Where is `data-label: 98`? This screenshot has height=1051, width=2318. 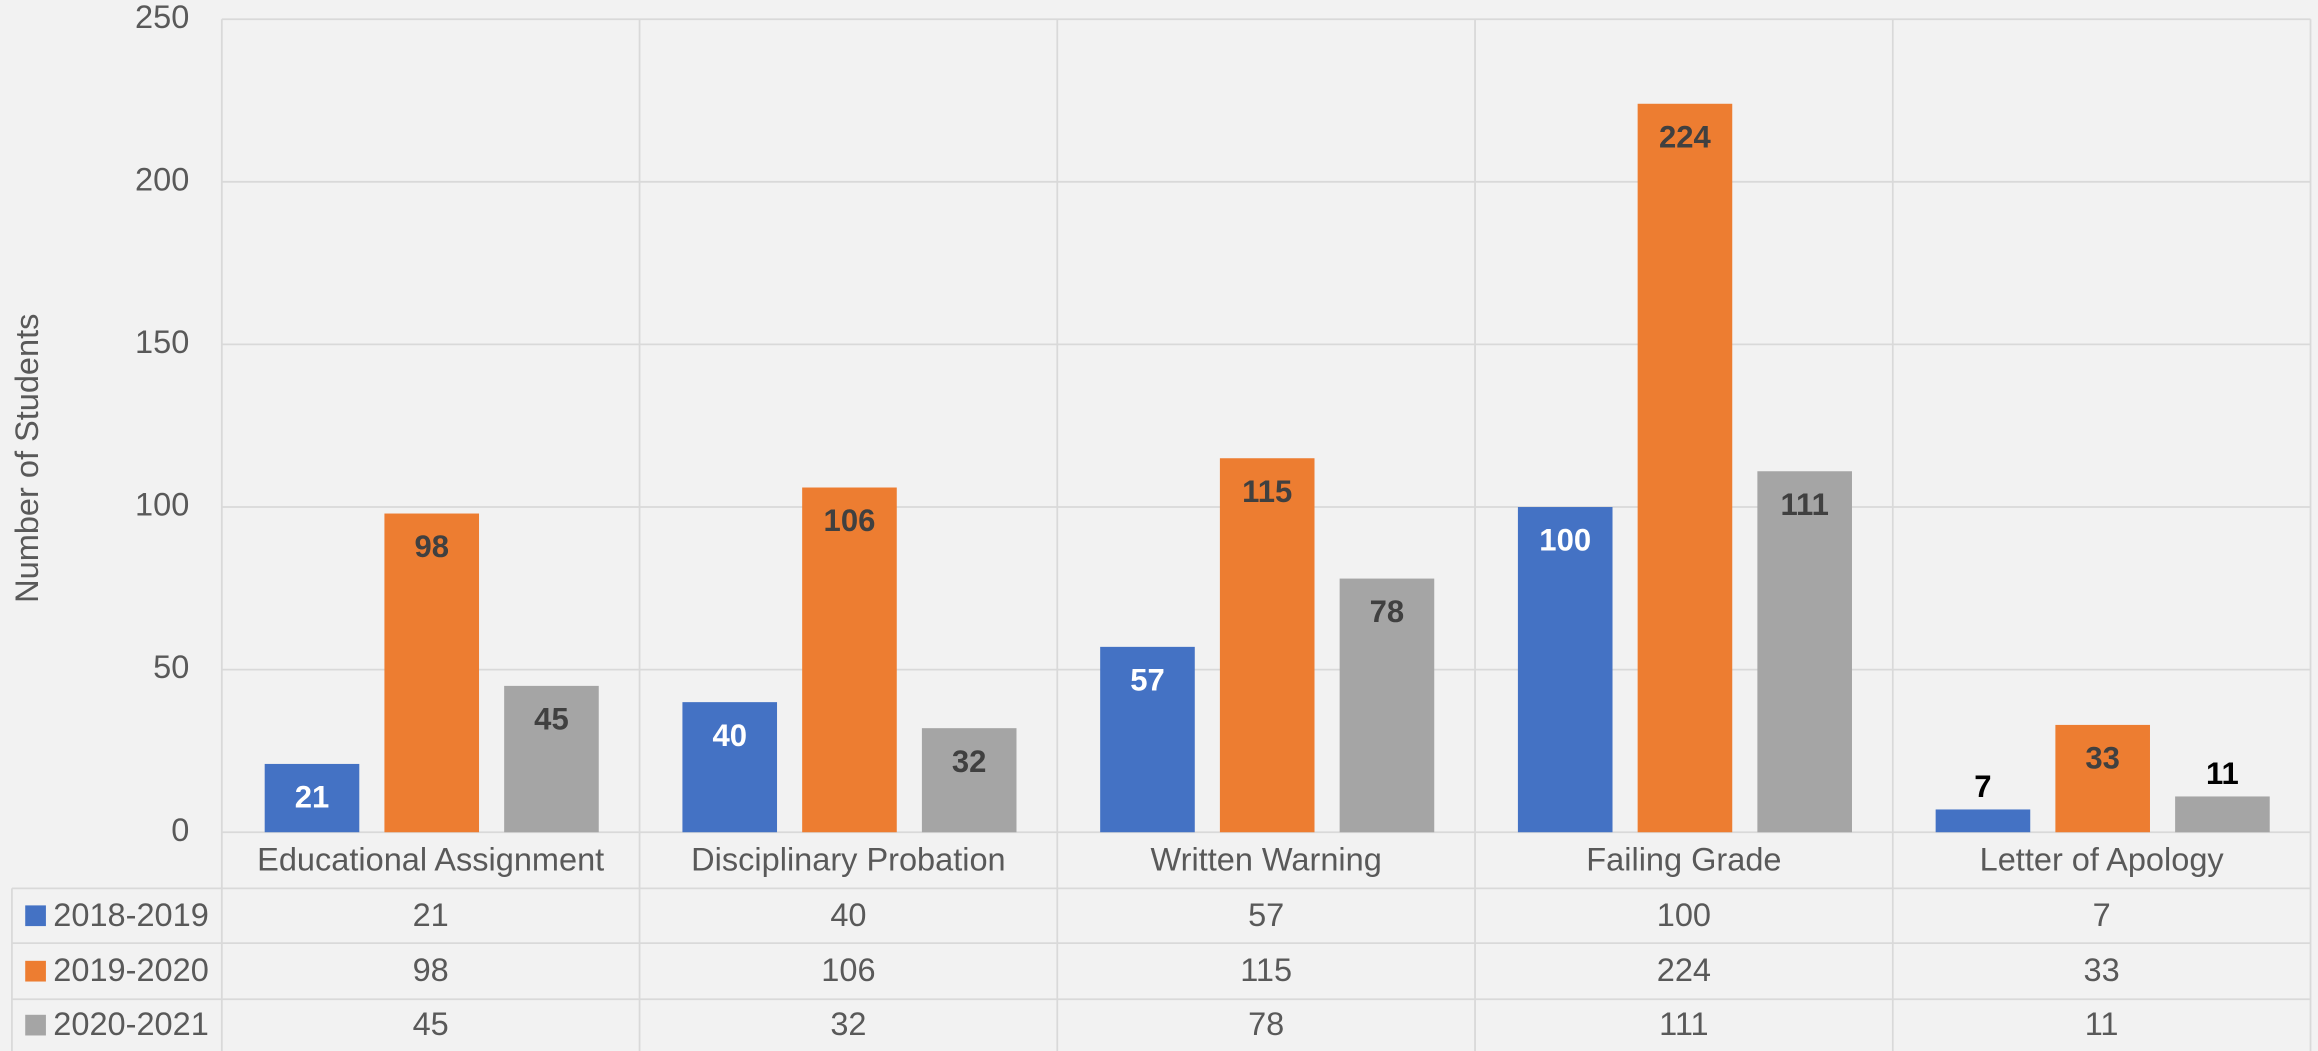 data-label: 98 is located at coordinates (431, 546).